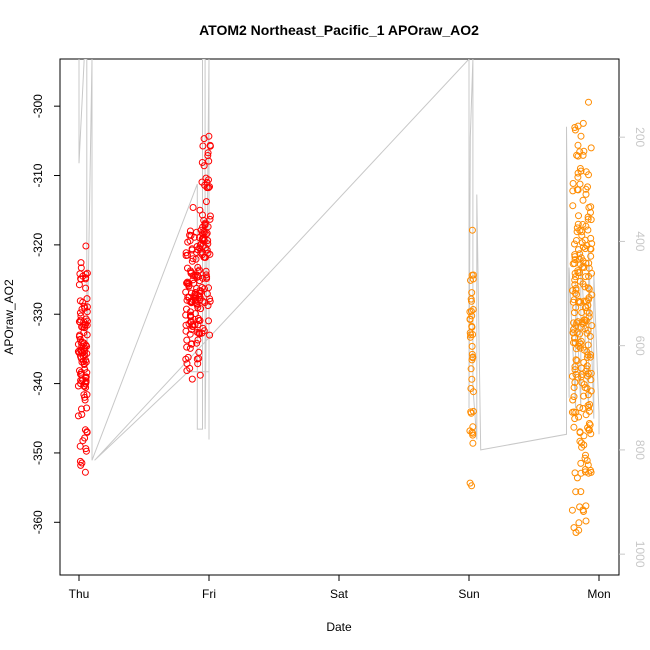 The image size is (650, 650). I want to click on y-axis: -300 -310 -320 -330 -340 -350 -360, so click(45, 314).